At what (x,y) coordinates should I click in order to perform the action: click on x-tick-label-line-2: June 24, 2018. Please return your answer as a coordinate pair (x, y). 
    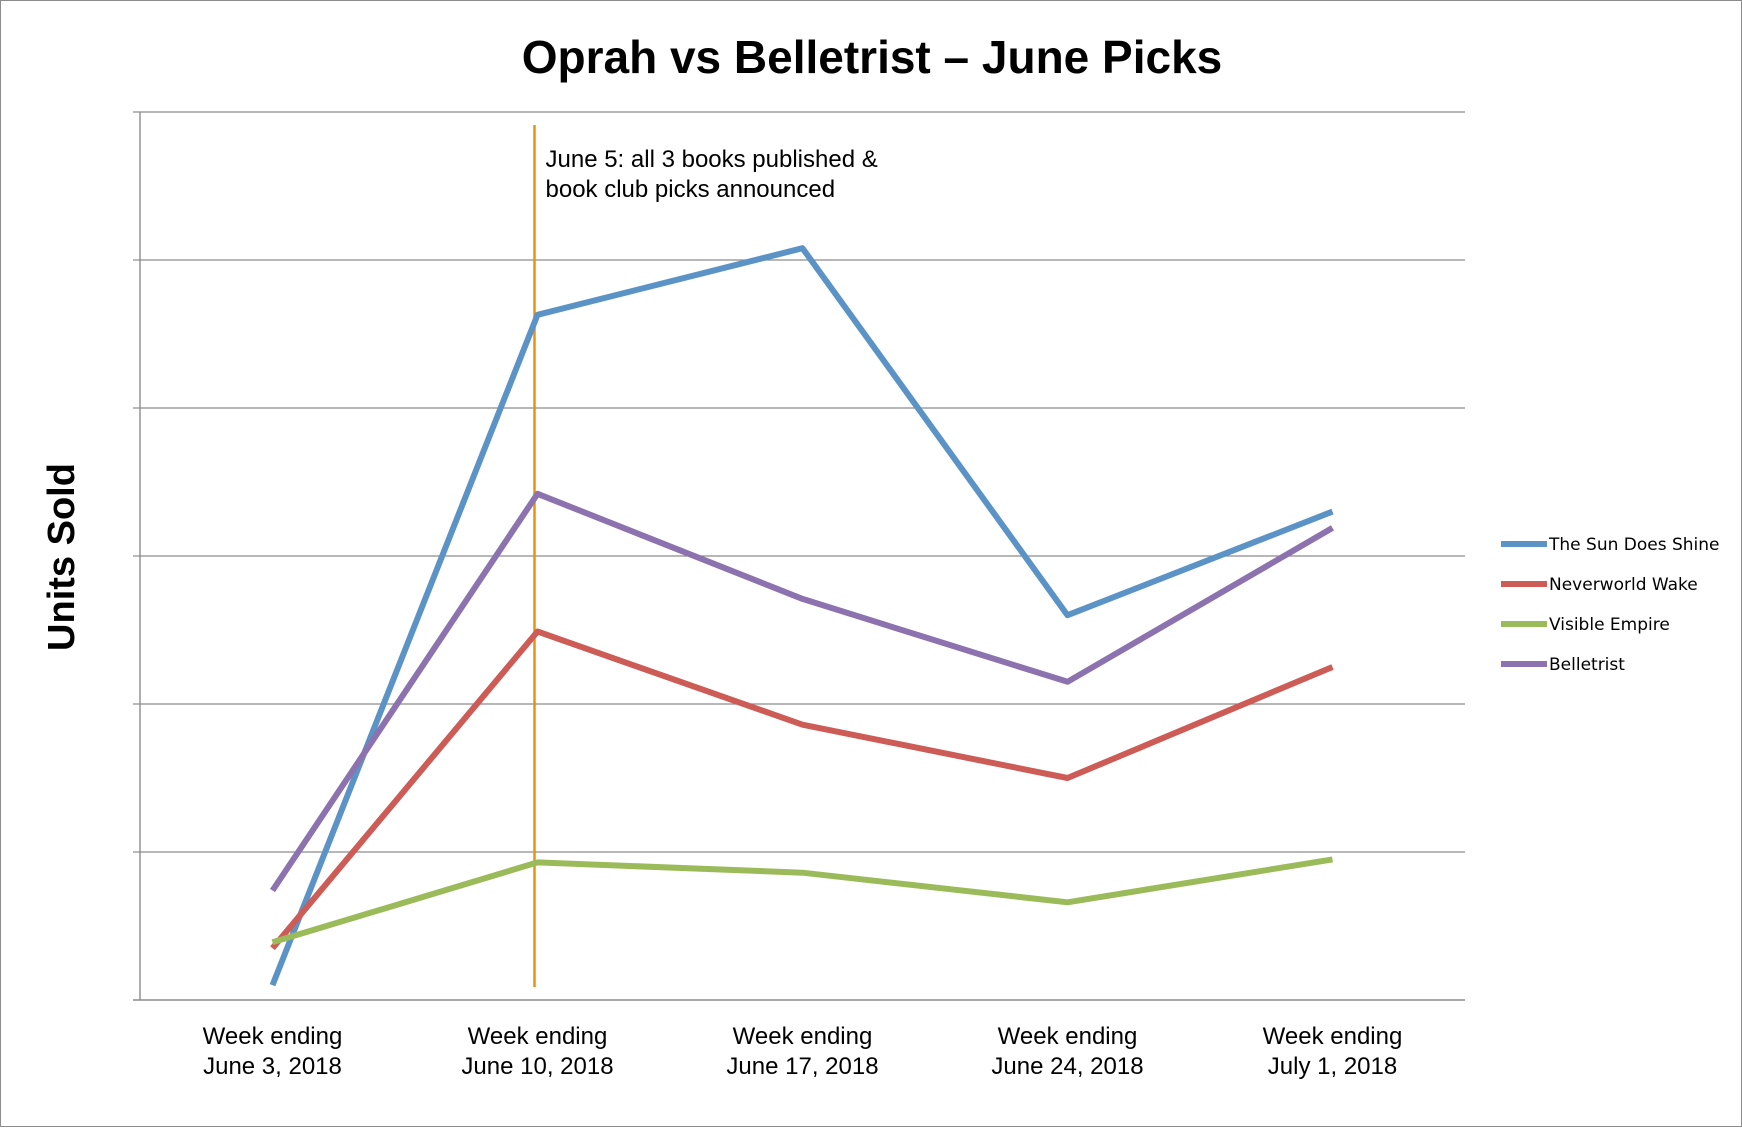
    Looking at the image, I should click on (1067, 1066).